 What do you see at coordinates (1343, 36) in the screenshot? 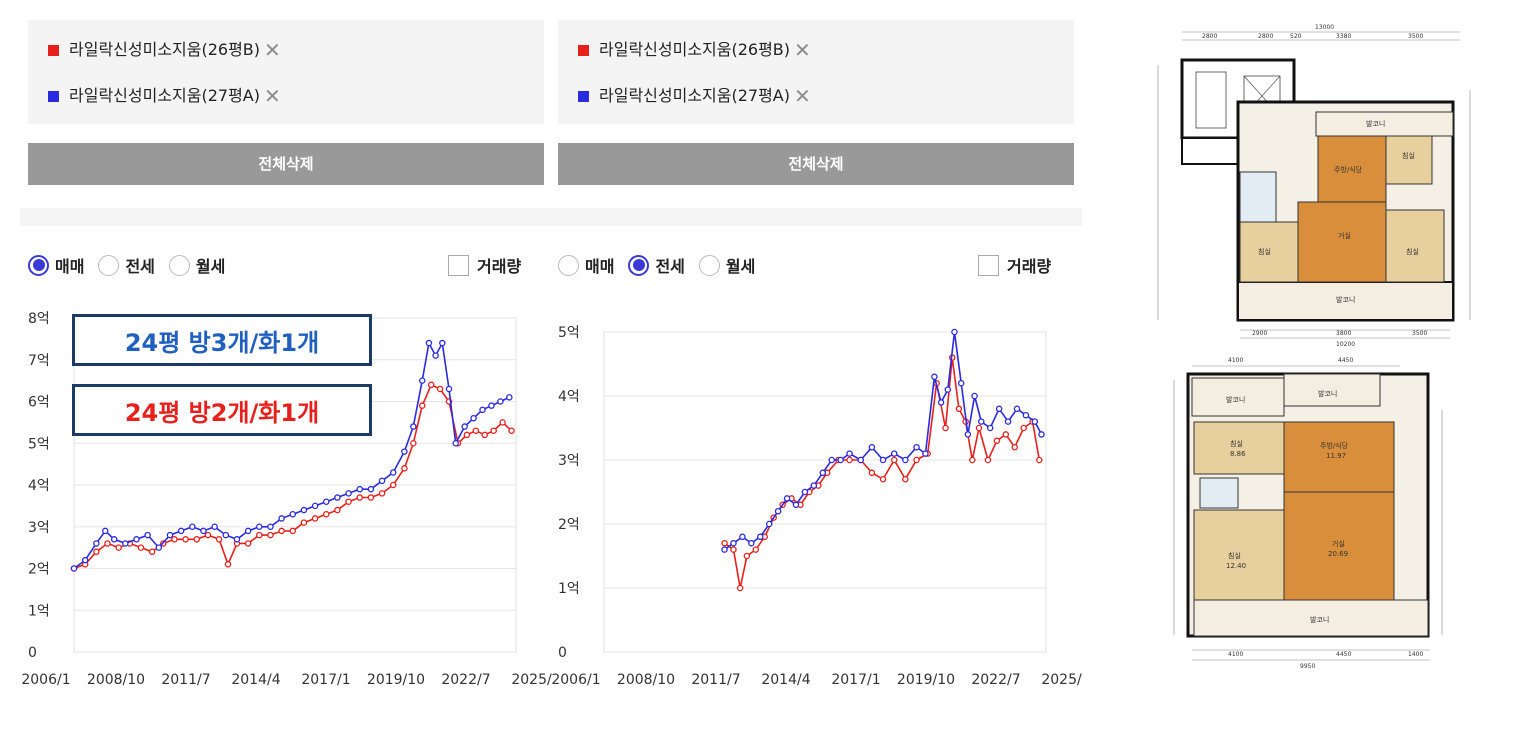
I see `fp1-dim: 3380` at bounding box center [1343, 36].